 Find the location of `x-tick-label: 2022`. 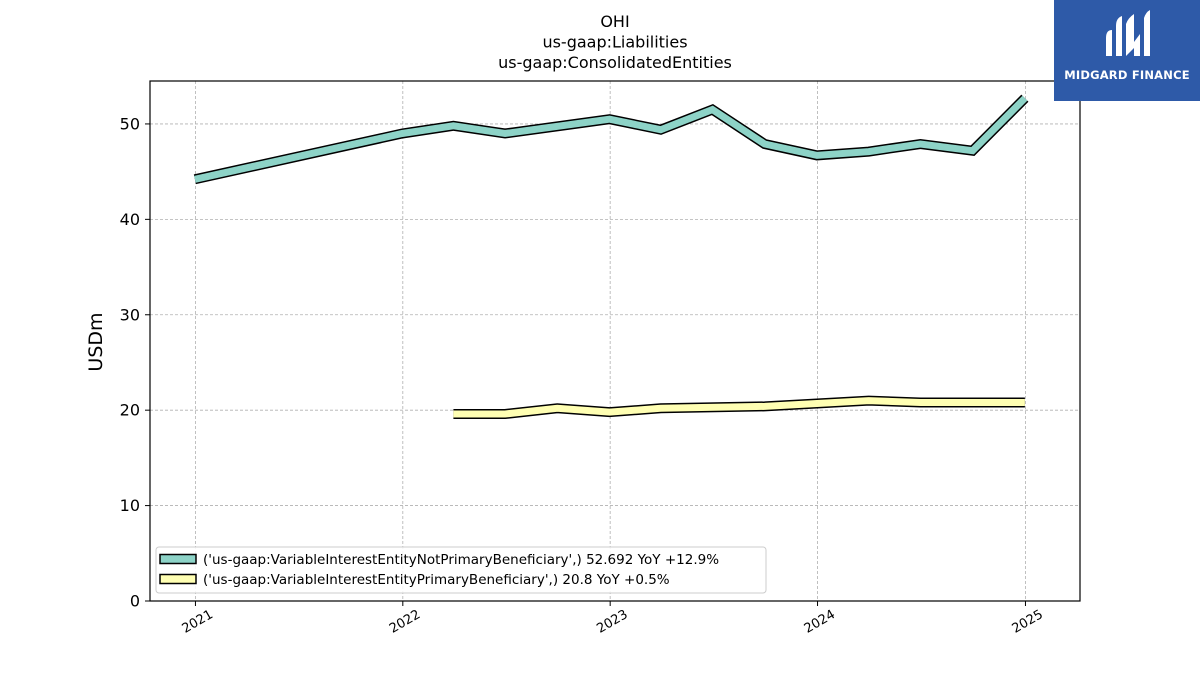

x-tick-label: 2022 is located at coordinates (405, 622).